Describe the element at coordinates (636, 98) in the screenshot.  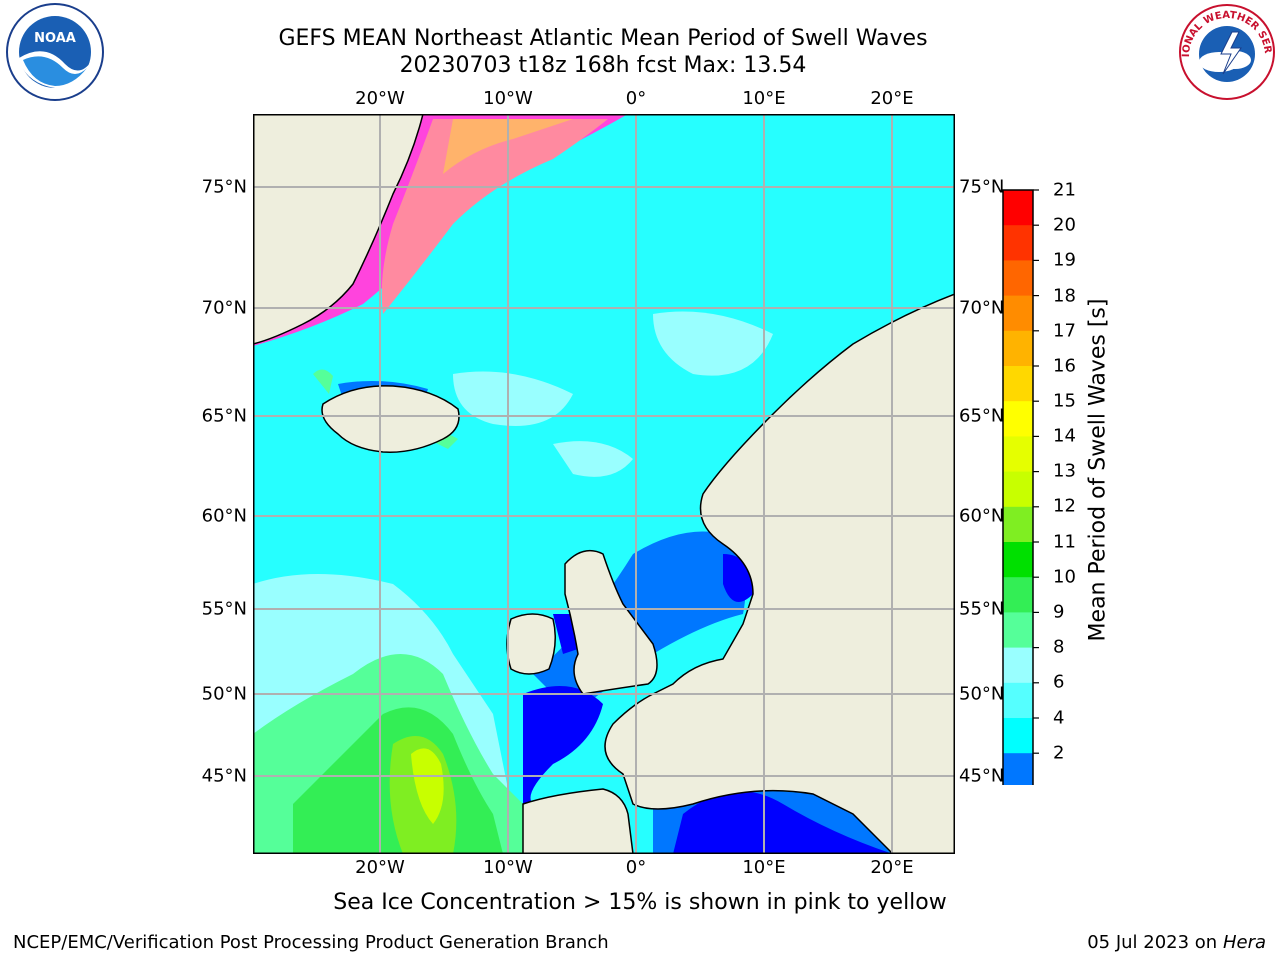
I see `lon-label-top: 0°` at that location.